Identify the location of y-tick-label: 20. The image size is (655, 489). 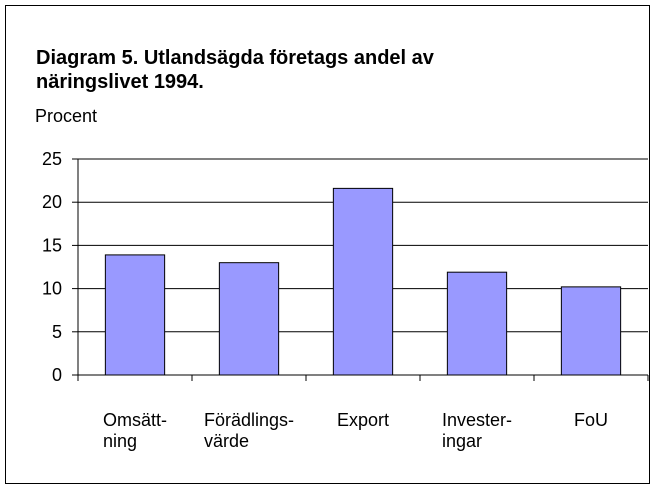
(52, 202).